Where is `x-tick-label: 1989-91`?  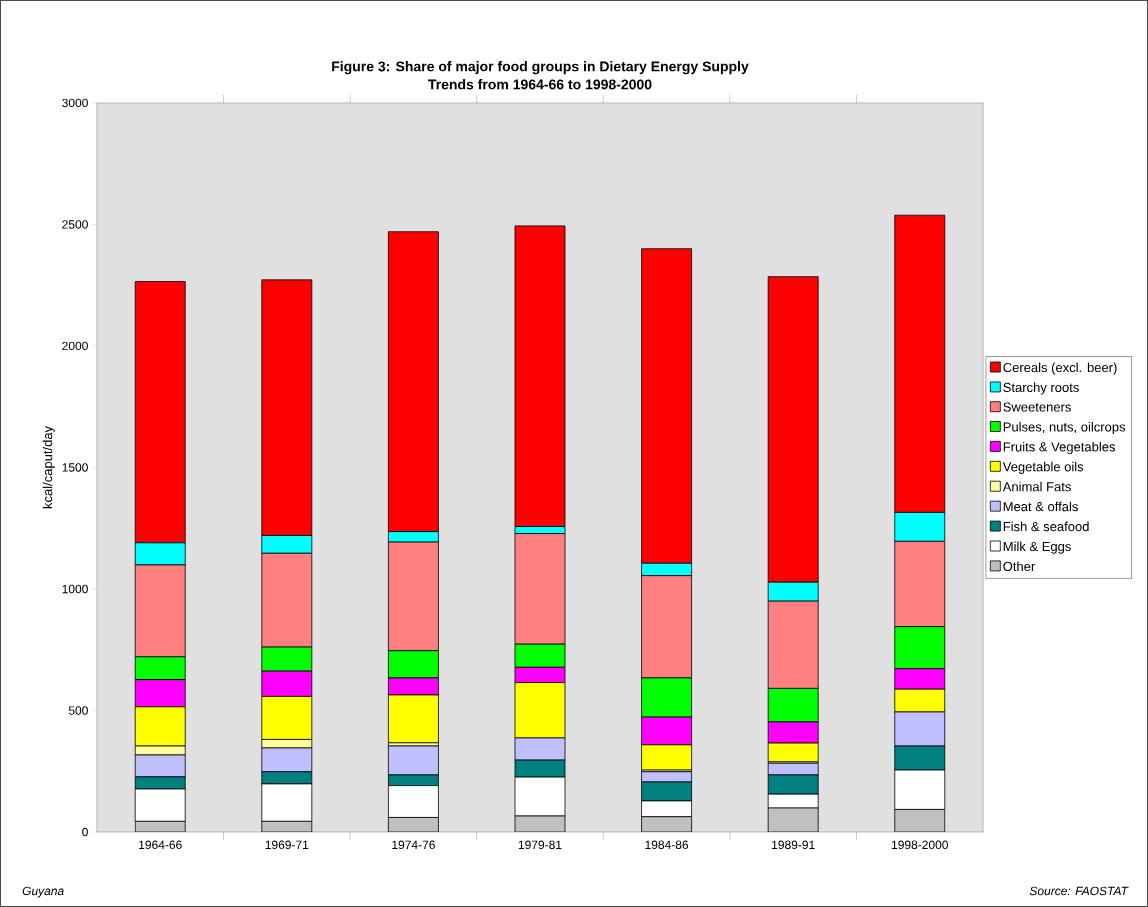
x-tick-label: 1989-91 is located at coordinates (793, 845).